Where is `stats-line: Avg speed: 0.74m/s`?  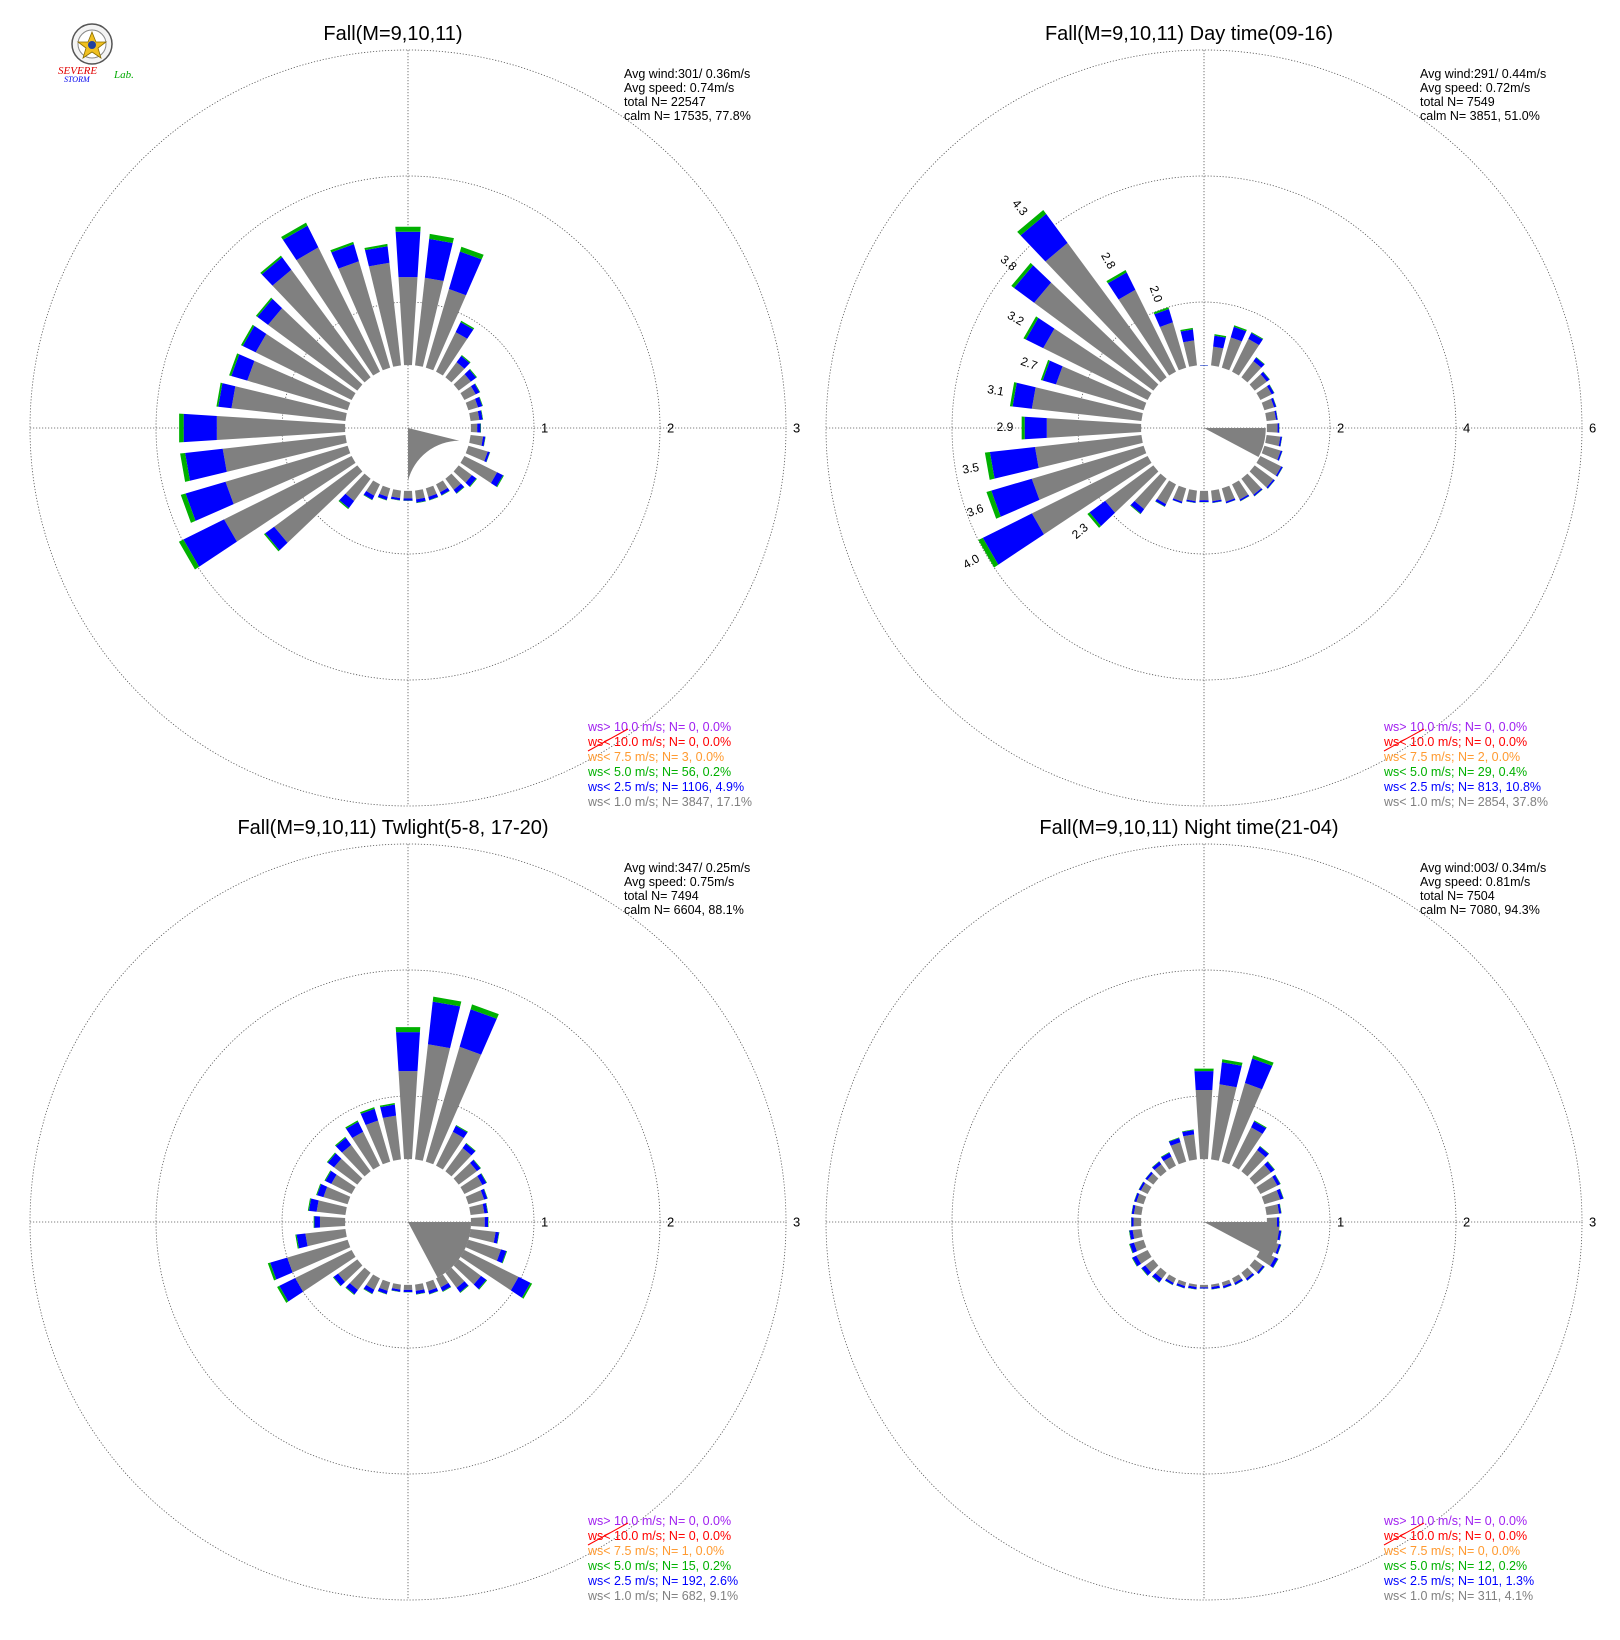 stats-line: Avg speed: 0.74m/s is located at coordinates (679, 88).